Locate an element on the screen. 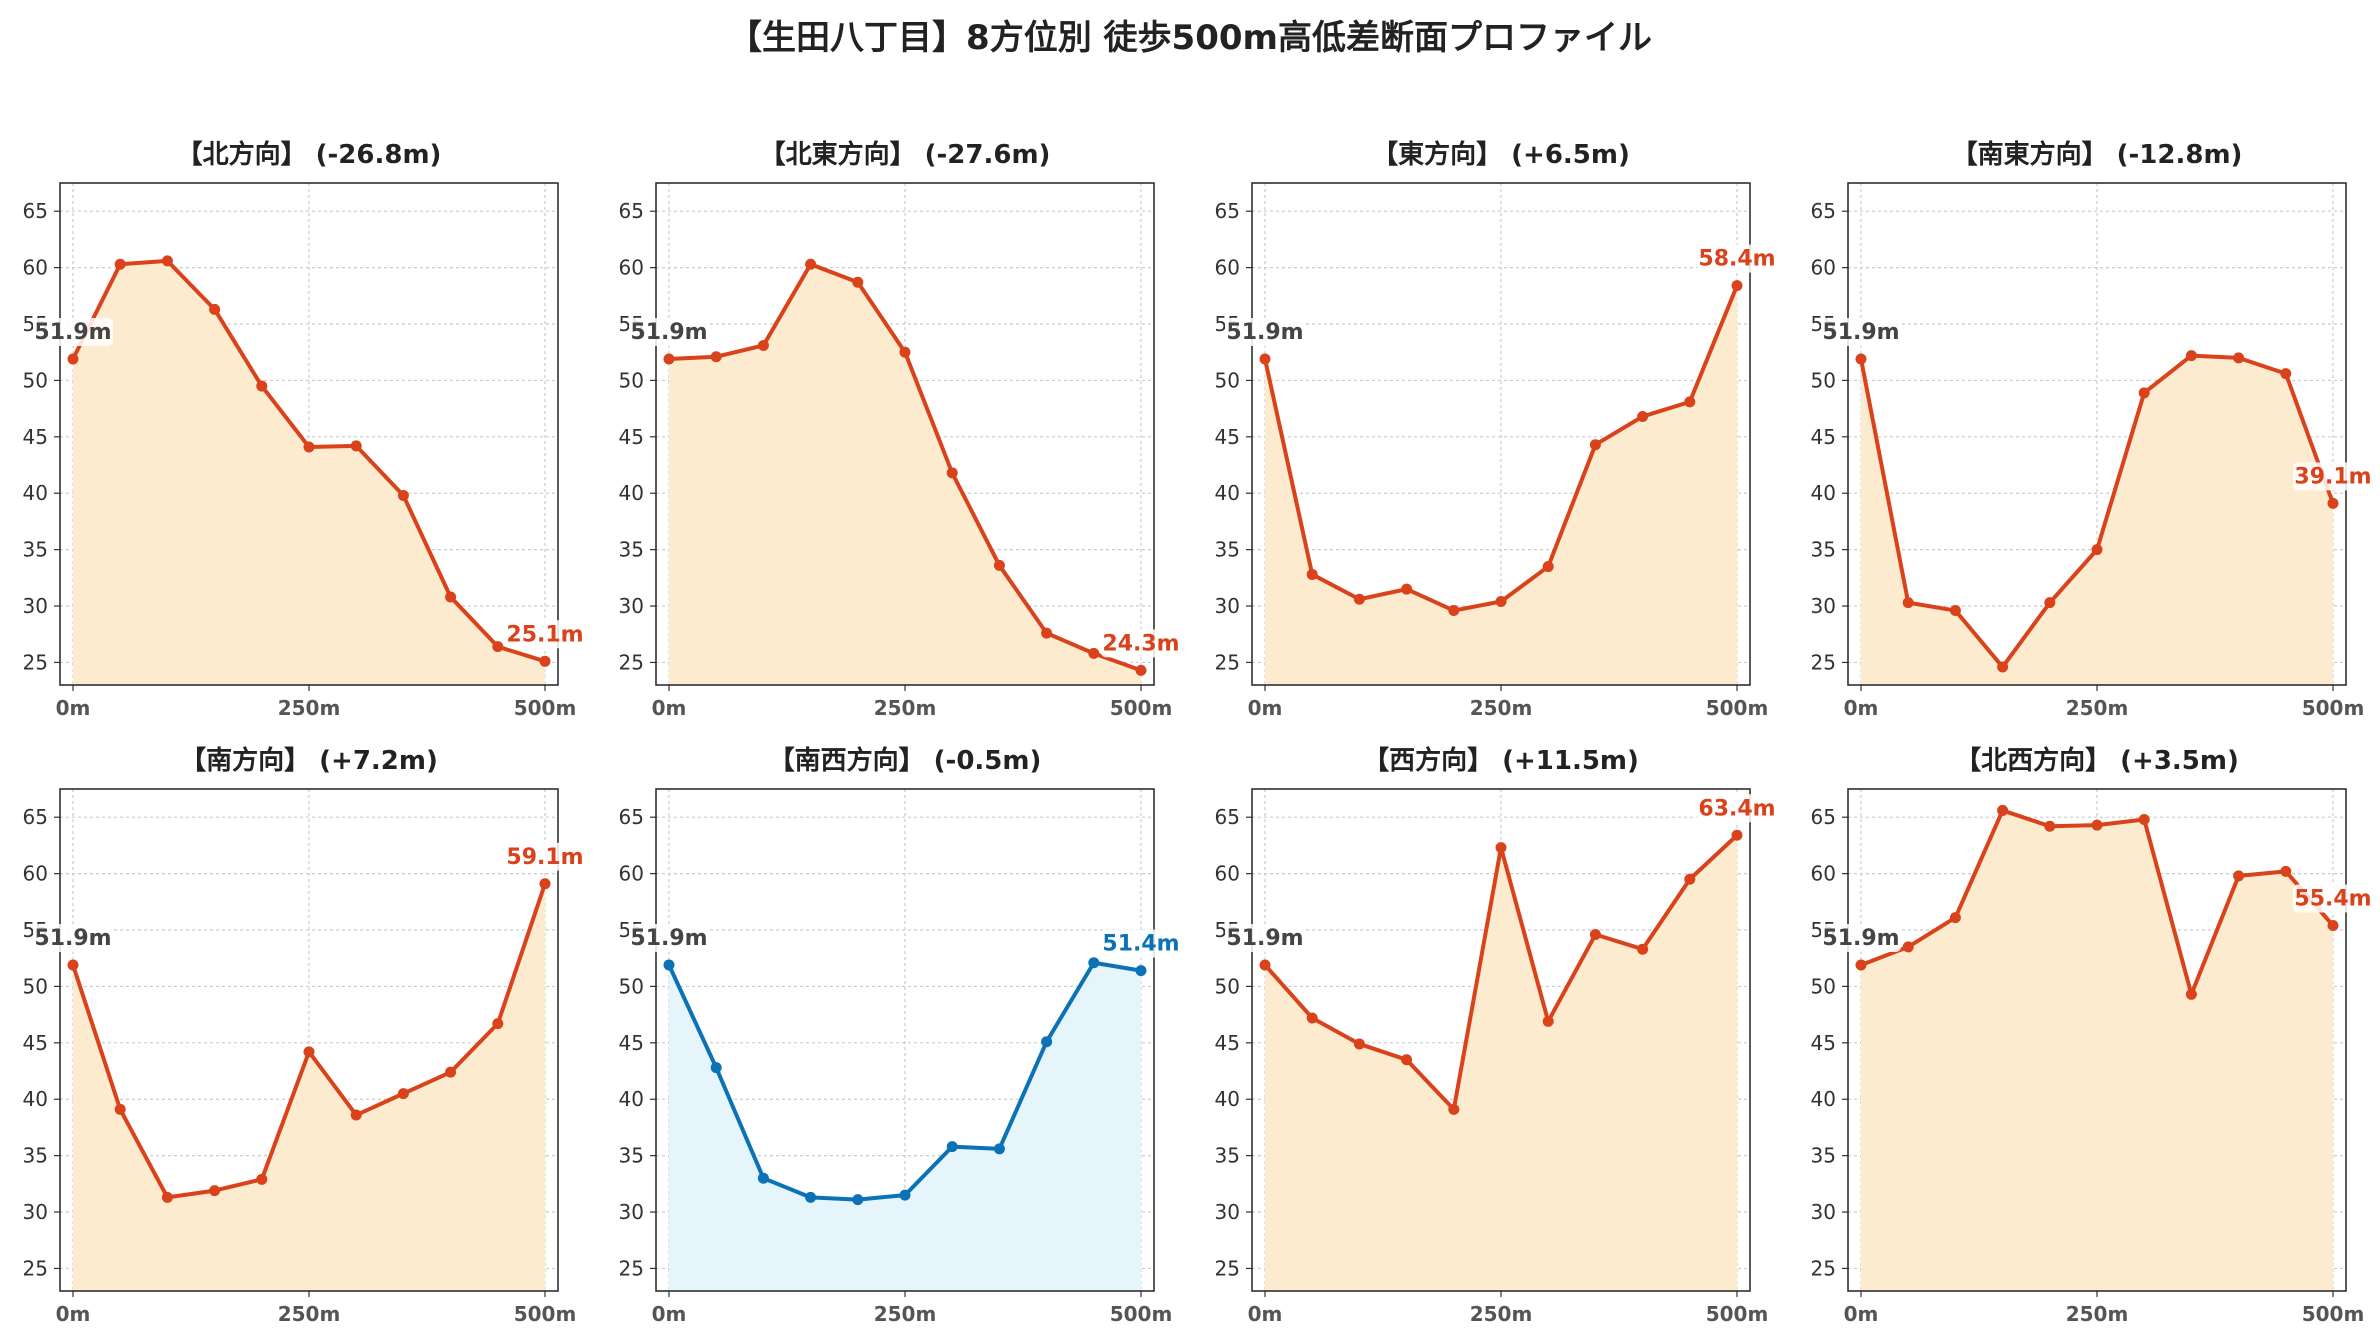  panel-title: 【北西方向】 (+3.5m) is located at coordinates (2097, 760).